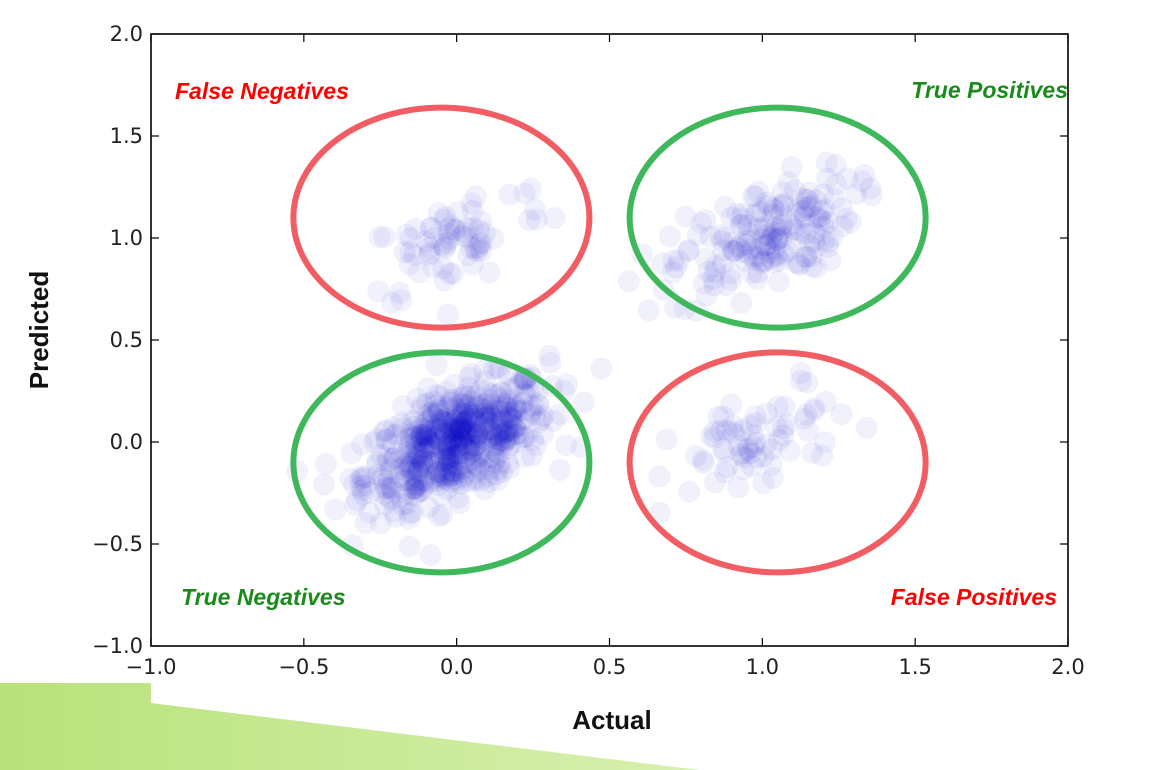 This screenshot has height=770, width=1164. Describe the element at coordinates (126, 238) in the screenshot. I see `y-tick-label: 1.0` at that location.